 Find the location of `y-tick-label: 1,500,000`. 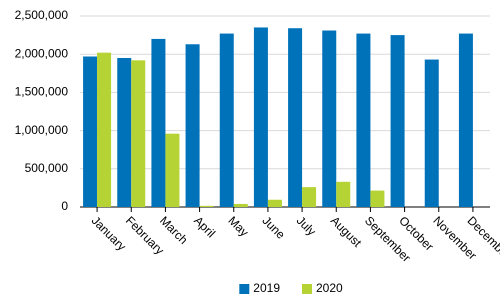

y-tick-label: 1,500,000 is located at coordinates (42, 92).